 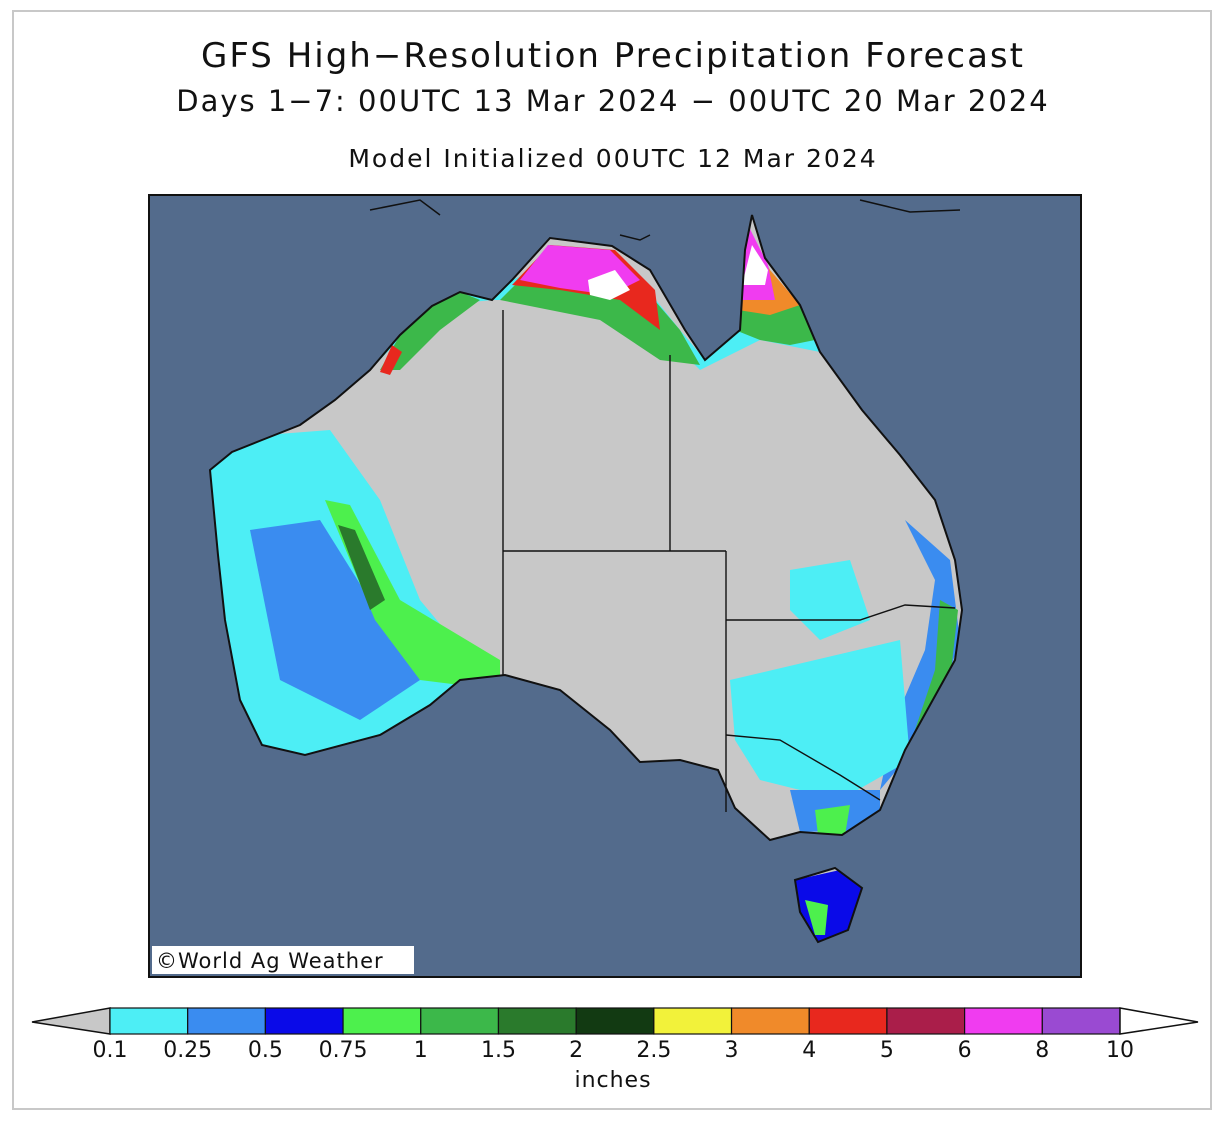 What do you see at coordinates (412, 595) in the screenshot?
I see `precip-band-west-diagonal` at bounding box center [412, 595].